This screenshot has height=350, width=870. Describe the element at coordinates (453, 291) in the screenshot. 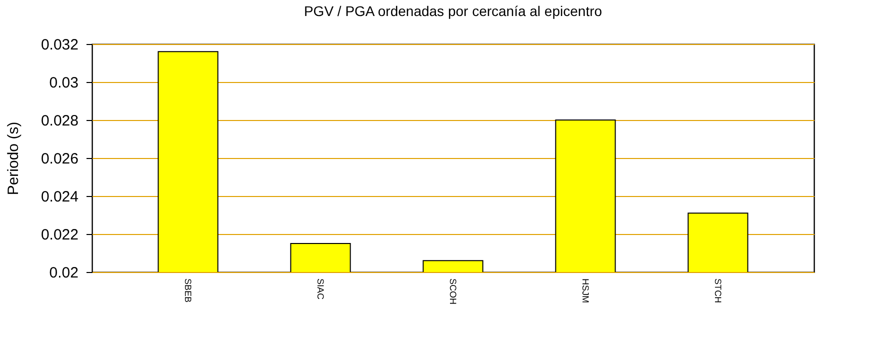

I see `x-tick-label: SCOH` at that location.